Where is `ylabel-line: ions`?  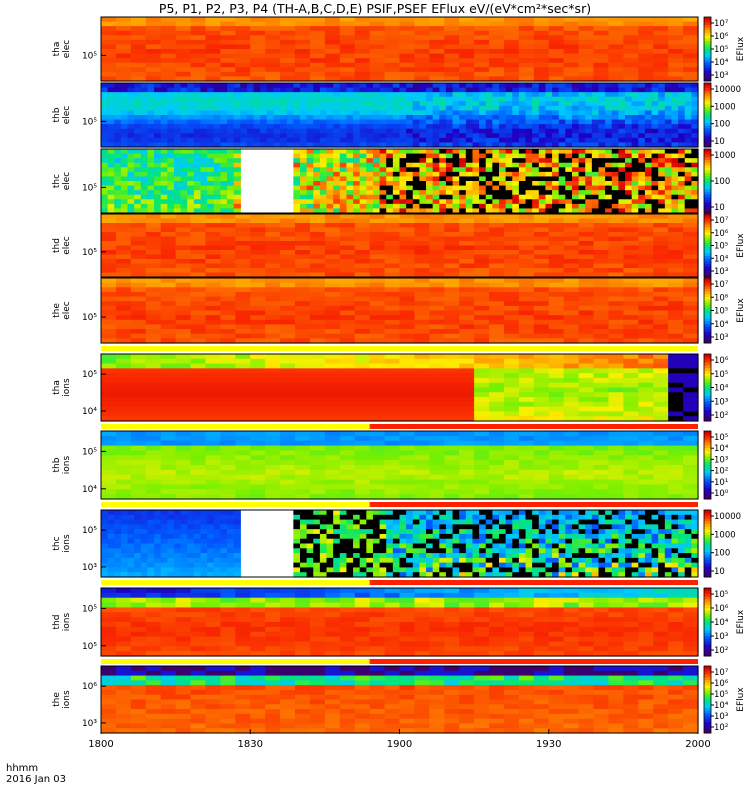 ylabel-line: ions is located at coordinates (67, 699).